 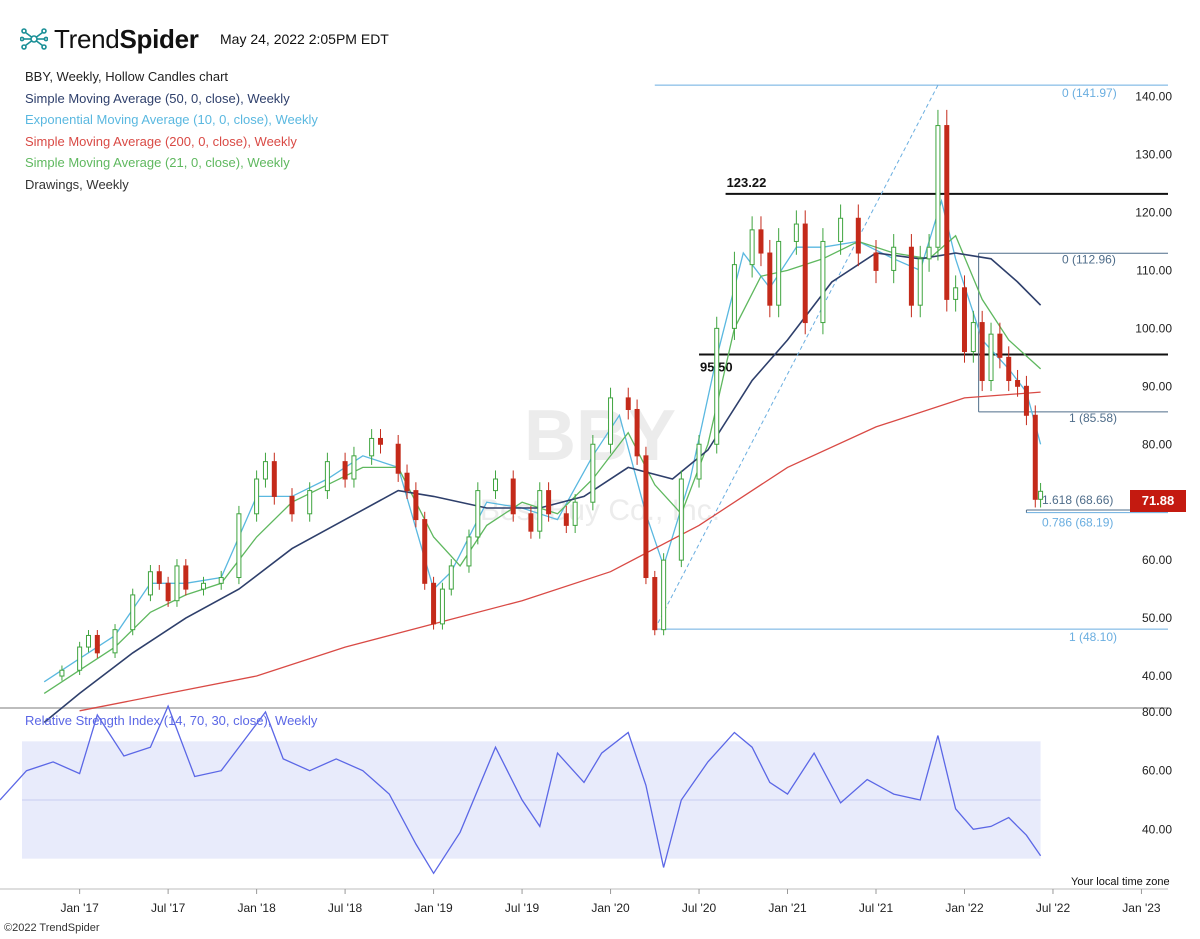 I want to click on legend-symbol-title: BBY, Weekly, Hollow Candles chart, so click(x=127, y=76).